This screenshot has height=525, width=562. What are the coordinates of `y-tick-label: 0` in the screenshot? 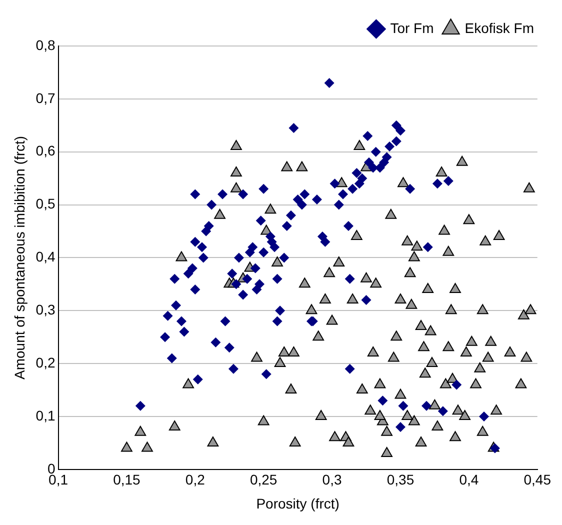 It's located at (51, 468).